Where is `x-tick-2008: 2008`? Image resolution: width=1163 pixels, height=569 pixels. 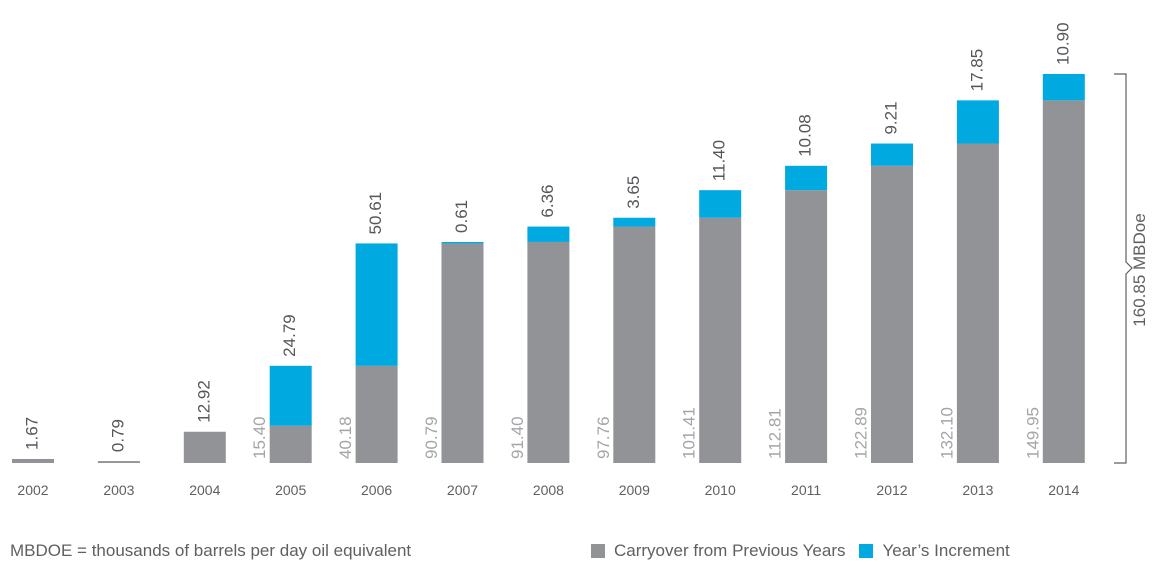 x-tick-2008: 2008 is located at coordinates (548, 490).